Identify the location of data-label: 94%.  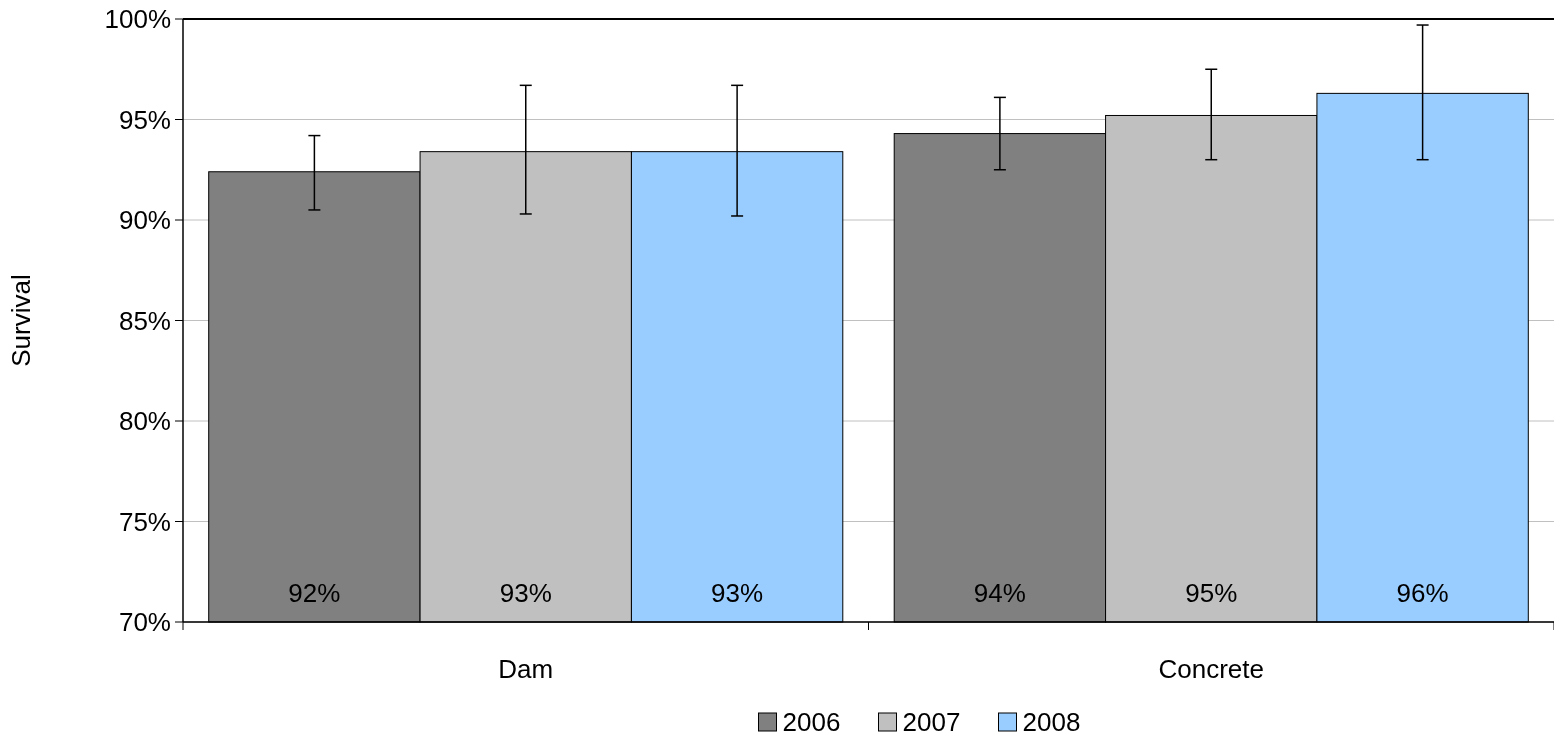
(999, 593).